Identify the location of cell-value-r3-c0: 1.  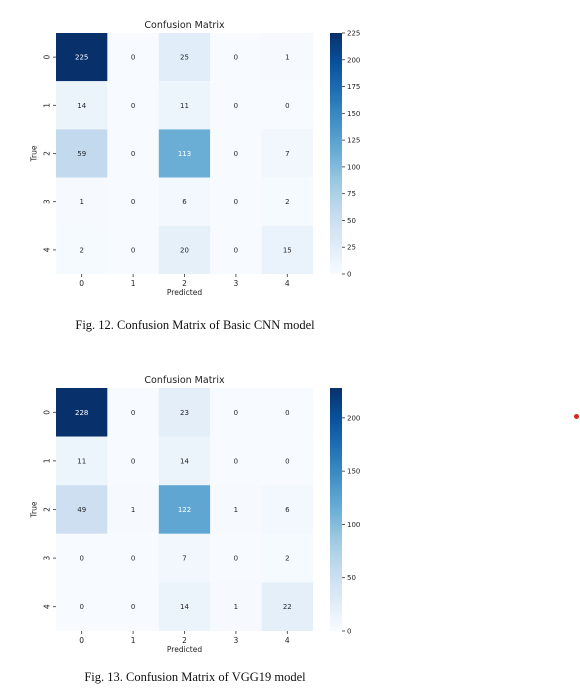
(81, 202).